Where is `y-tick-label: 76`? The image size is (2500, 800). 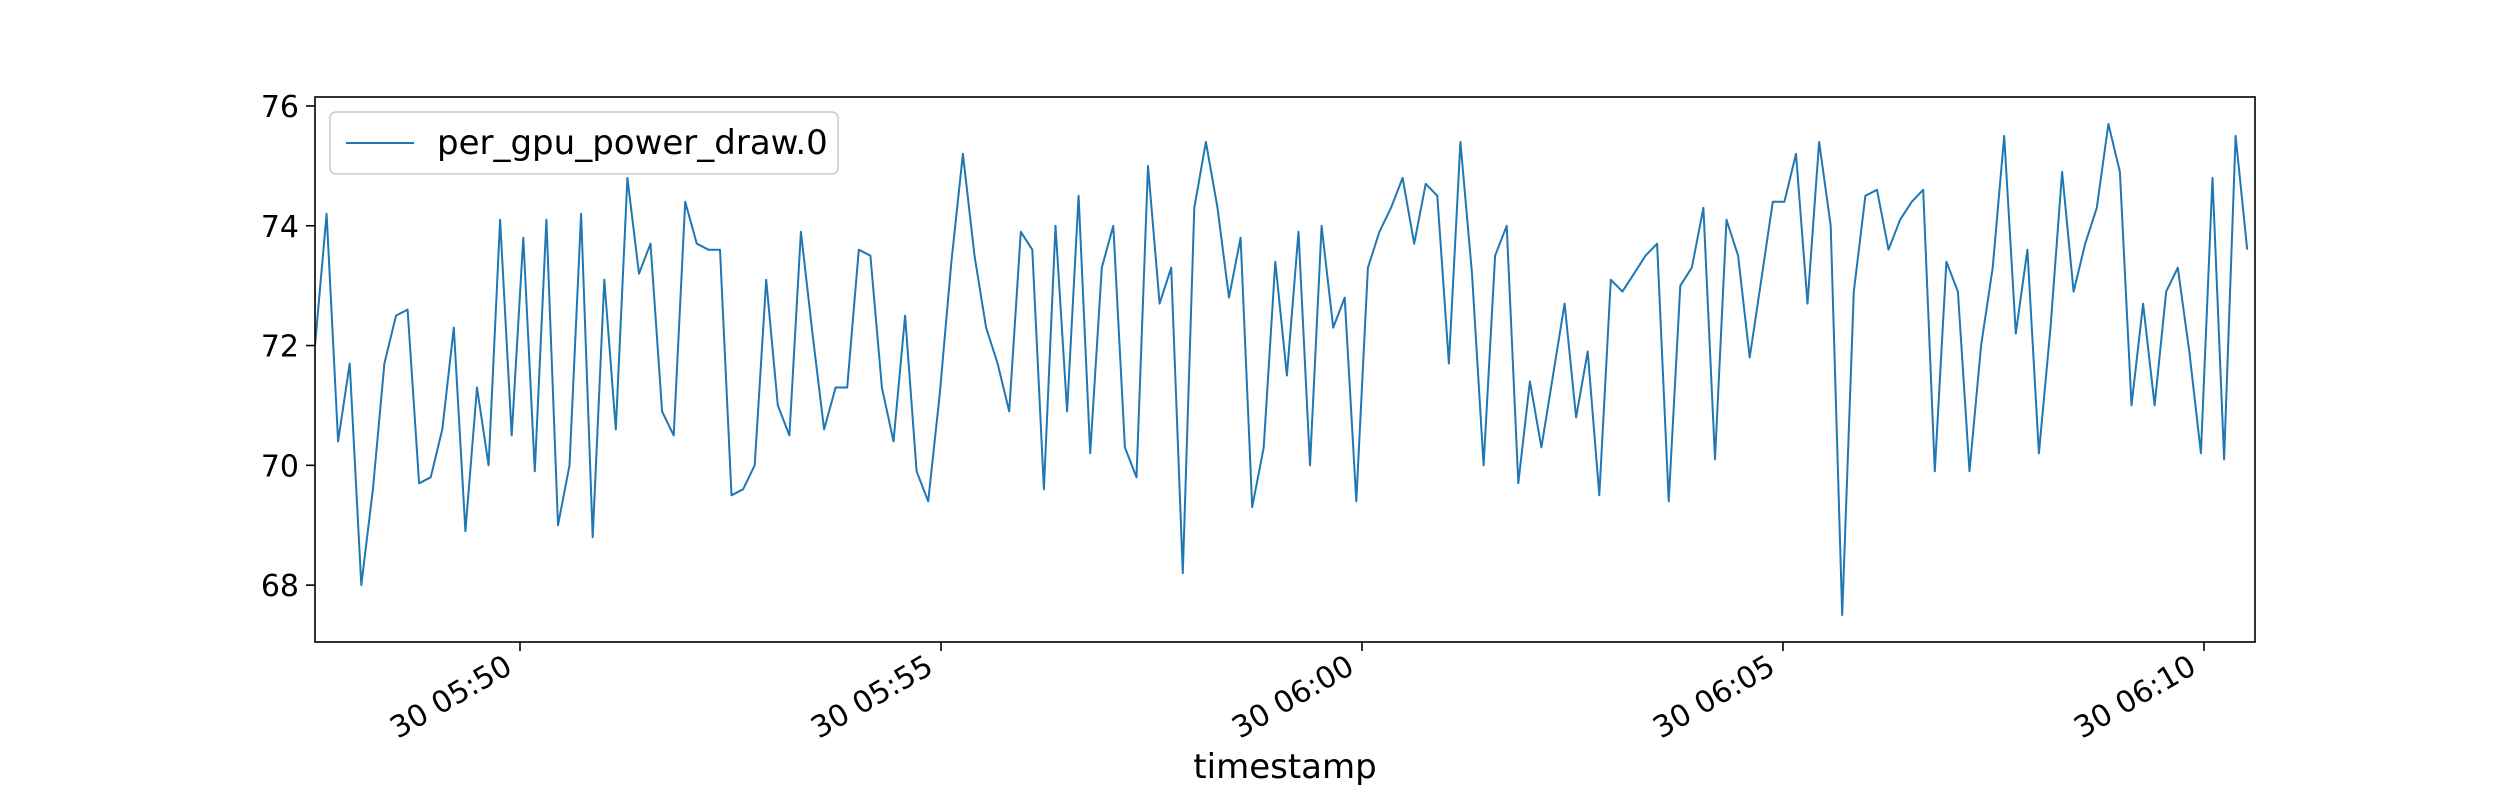
y-tick-label: 76 is located at coordinates (280, 107).